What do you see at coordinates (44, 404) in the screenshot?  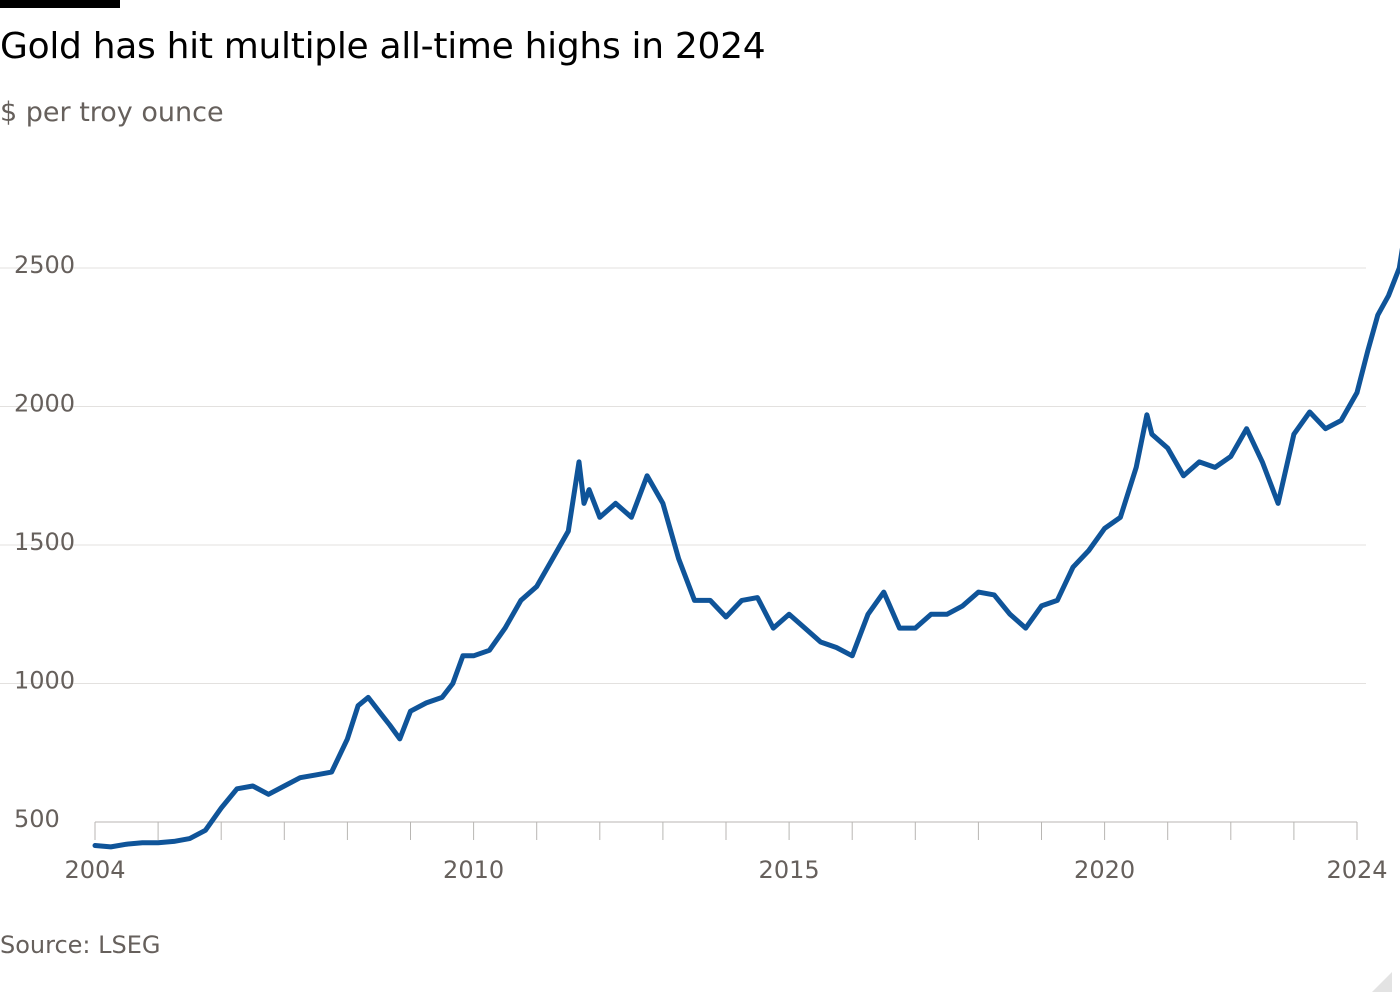 I see `y-tick-label: 2000` at bounding box center [44, 404].